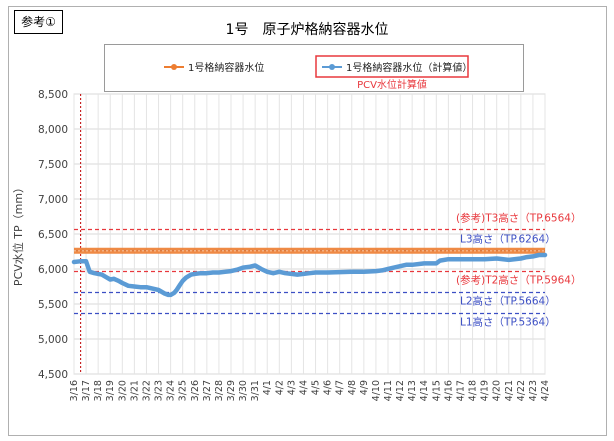 This screenshot has height=441, width=614. I want to click on y-tick-label: 4,500, so click(53, 375).